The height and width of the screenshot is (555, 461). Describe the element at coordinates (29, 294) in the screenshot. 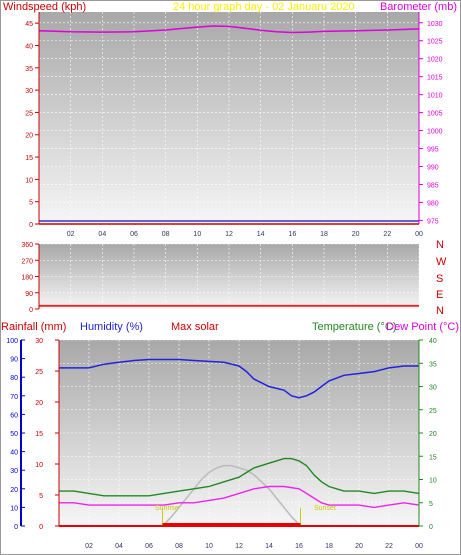

I see `direction-tick-label: 90` at that location.